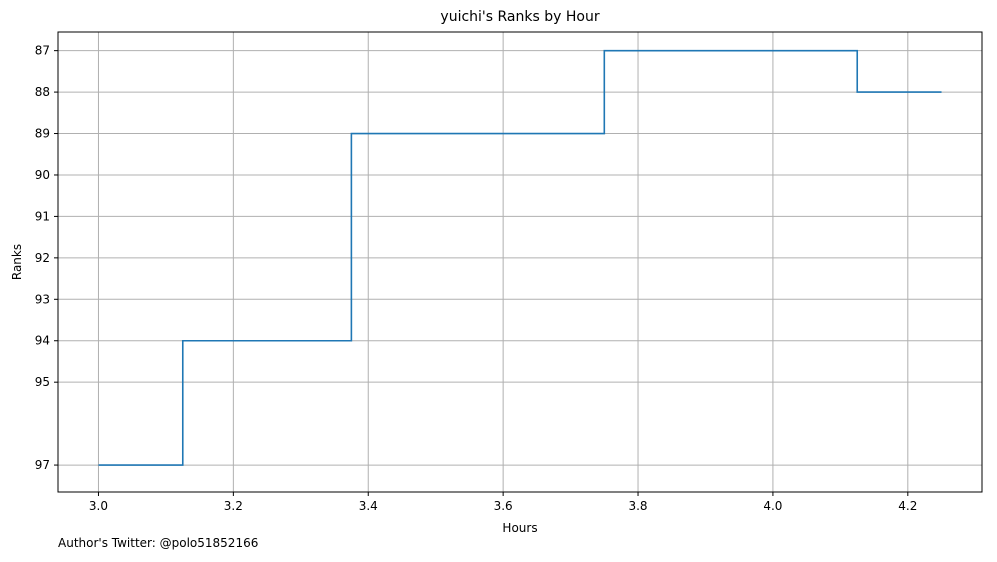 This screenshot has width=997, height=562. Describe the element at coordinates (907, 506) in the screenshot. I see `x-tick-label: 4.2` at that location.